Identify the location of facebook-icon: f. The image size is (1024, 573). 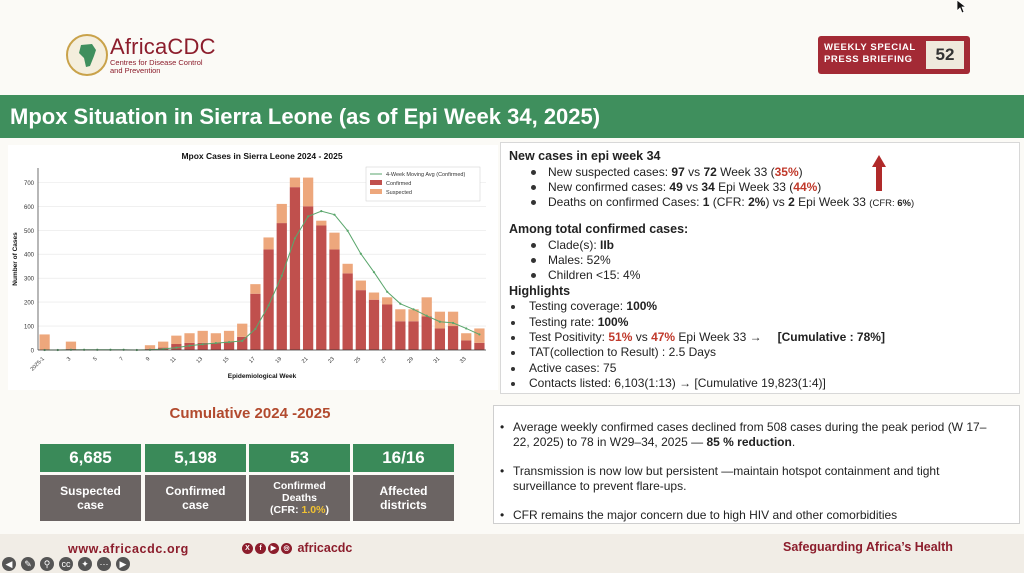
(260, 549).